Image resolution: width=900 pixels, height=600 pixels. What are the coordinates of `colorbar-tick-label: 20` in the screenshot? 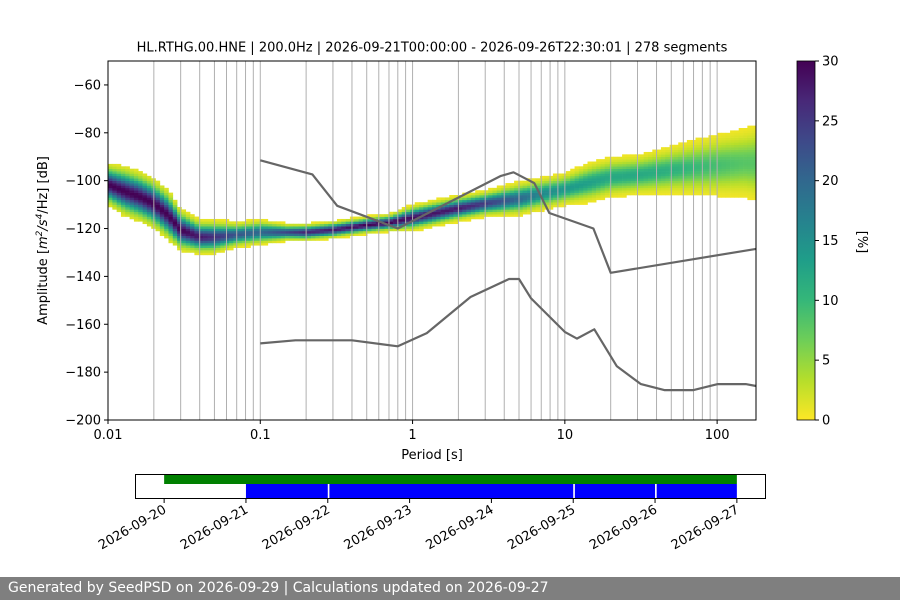 It's located at (830, 181).